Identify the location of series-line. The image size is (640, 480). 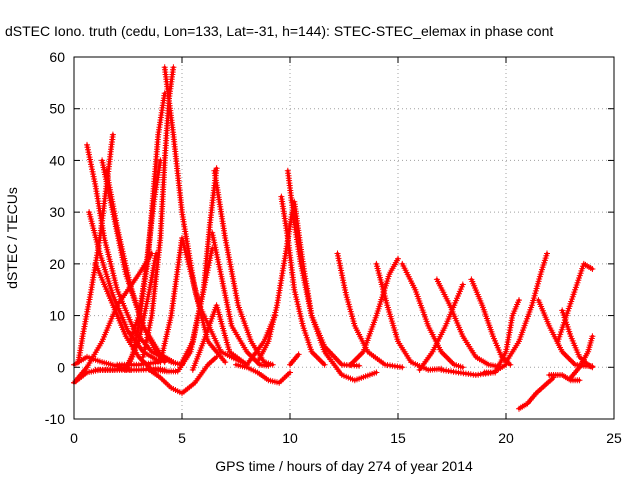
(323, 268).